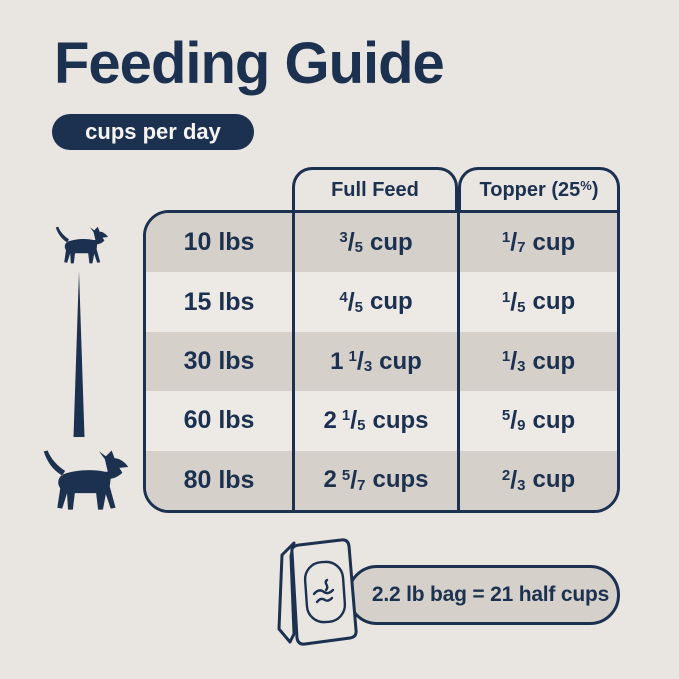 This screenshot has width=679, height=679. I want to click on full-feed-cell: 3/5 cup, so click(374, 243).